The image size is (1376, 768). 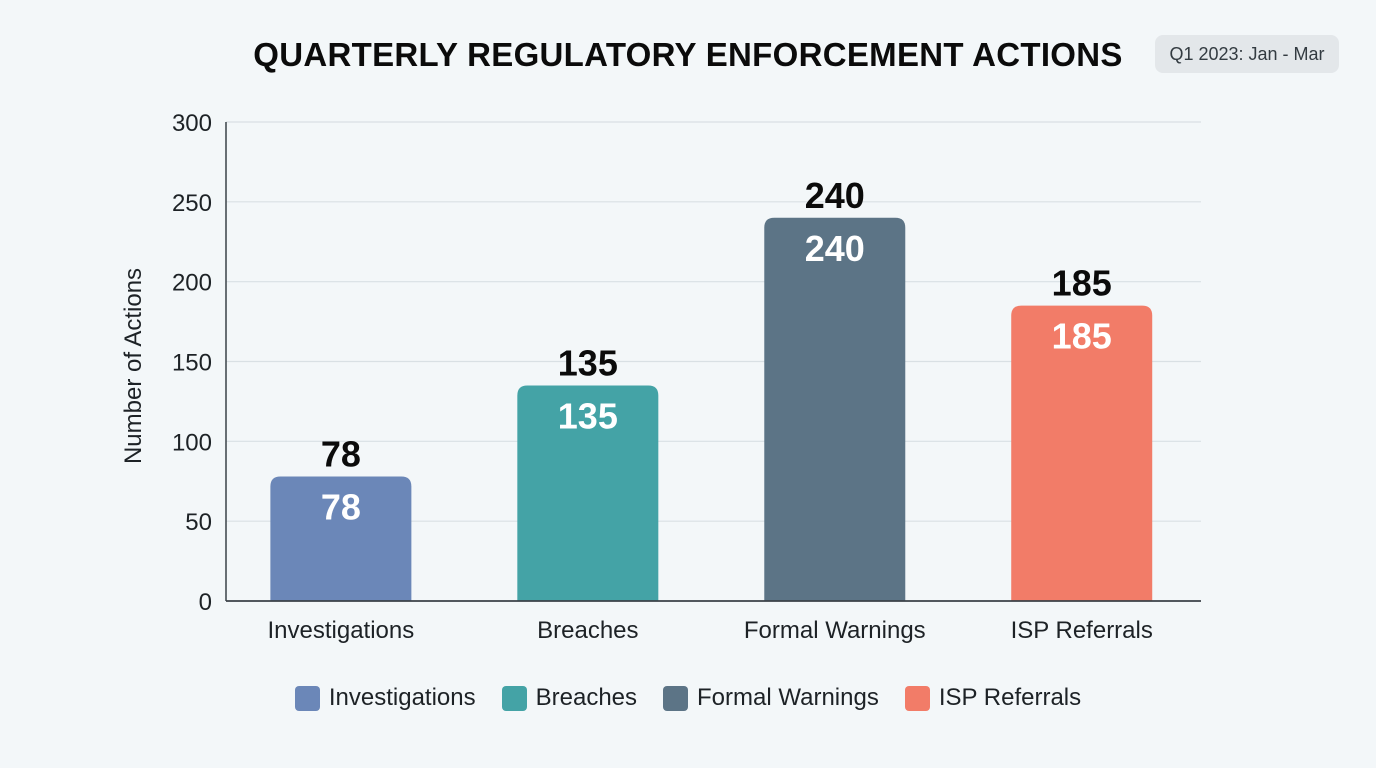 I want to click on legend-item: ISP Referrals, so click(x=993, y=698).